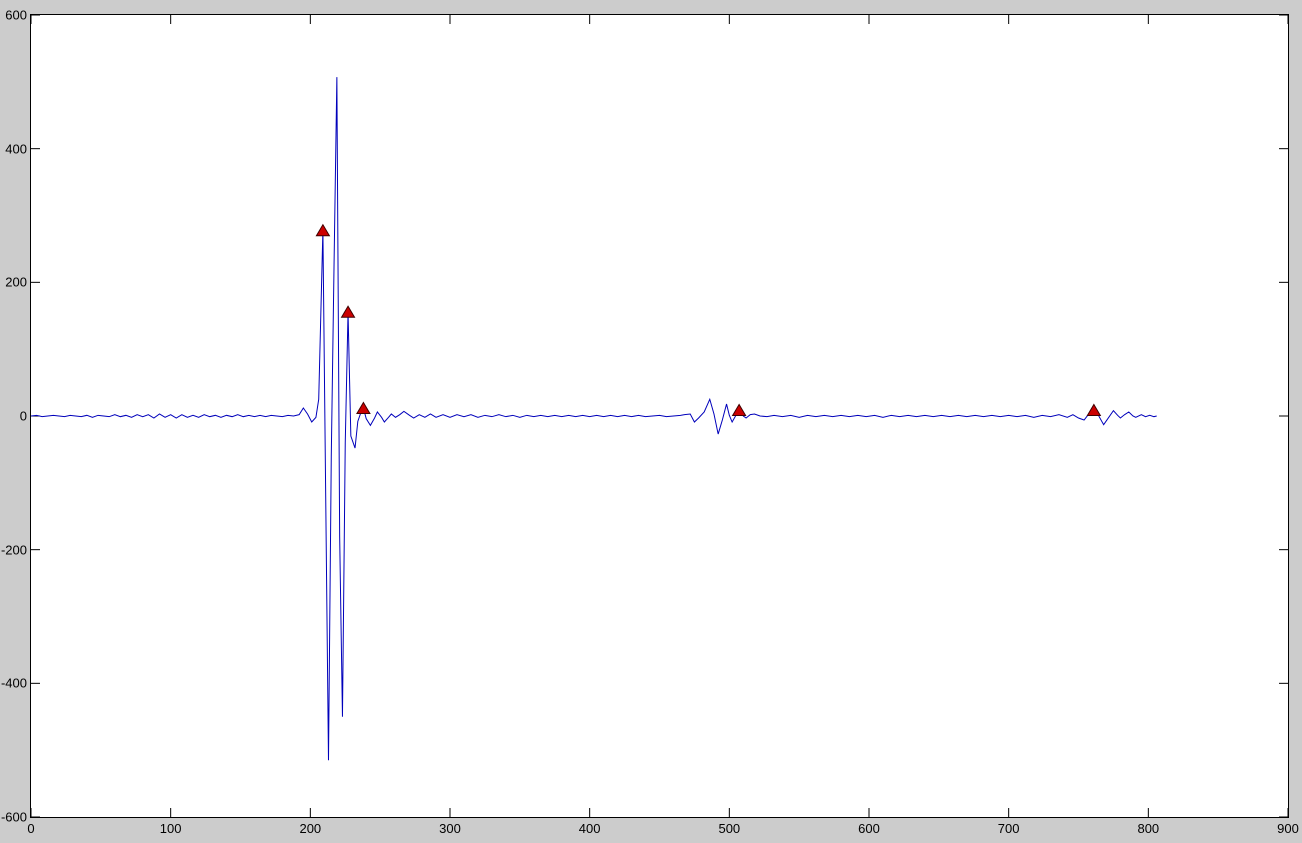 The image size is (1302, 843). Describe the element at coordinates (16, 149) in the screenshot. I see `y-tick-label: 400` at that location.